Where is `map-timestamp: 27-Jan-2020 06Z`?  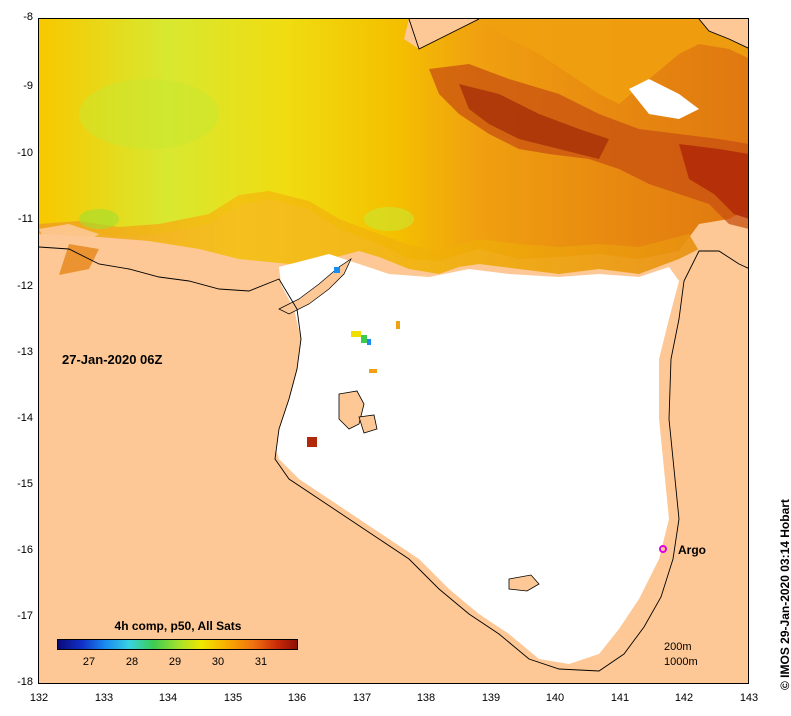
map-timestamp: 27-Jan-2020 06Z is located at coordinates (112, 359).